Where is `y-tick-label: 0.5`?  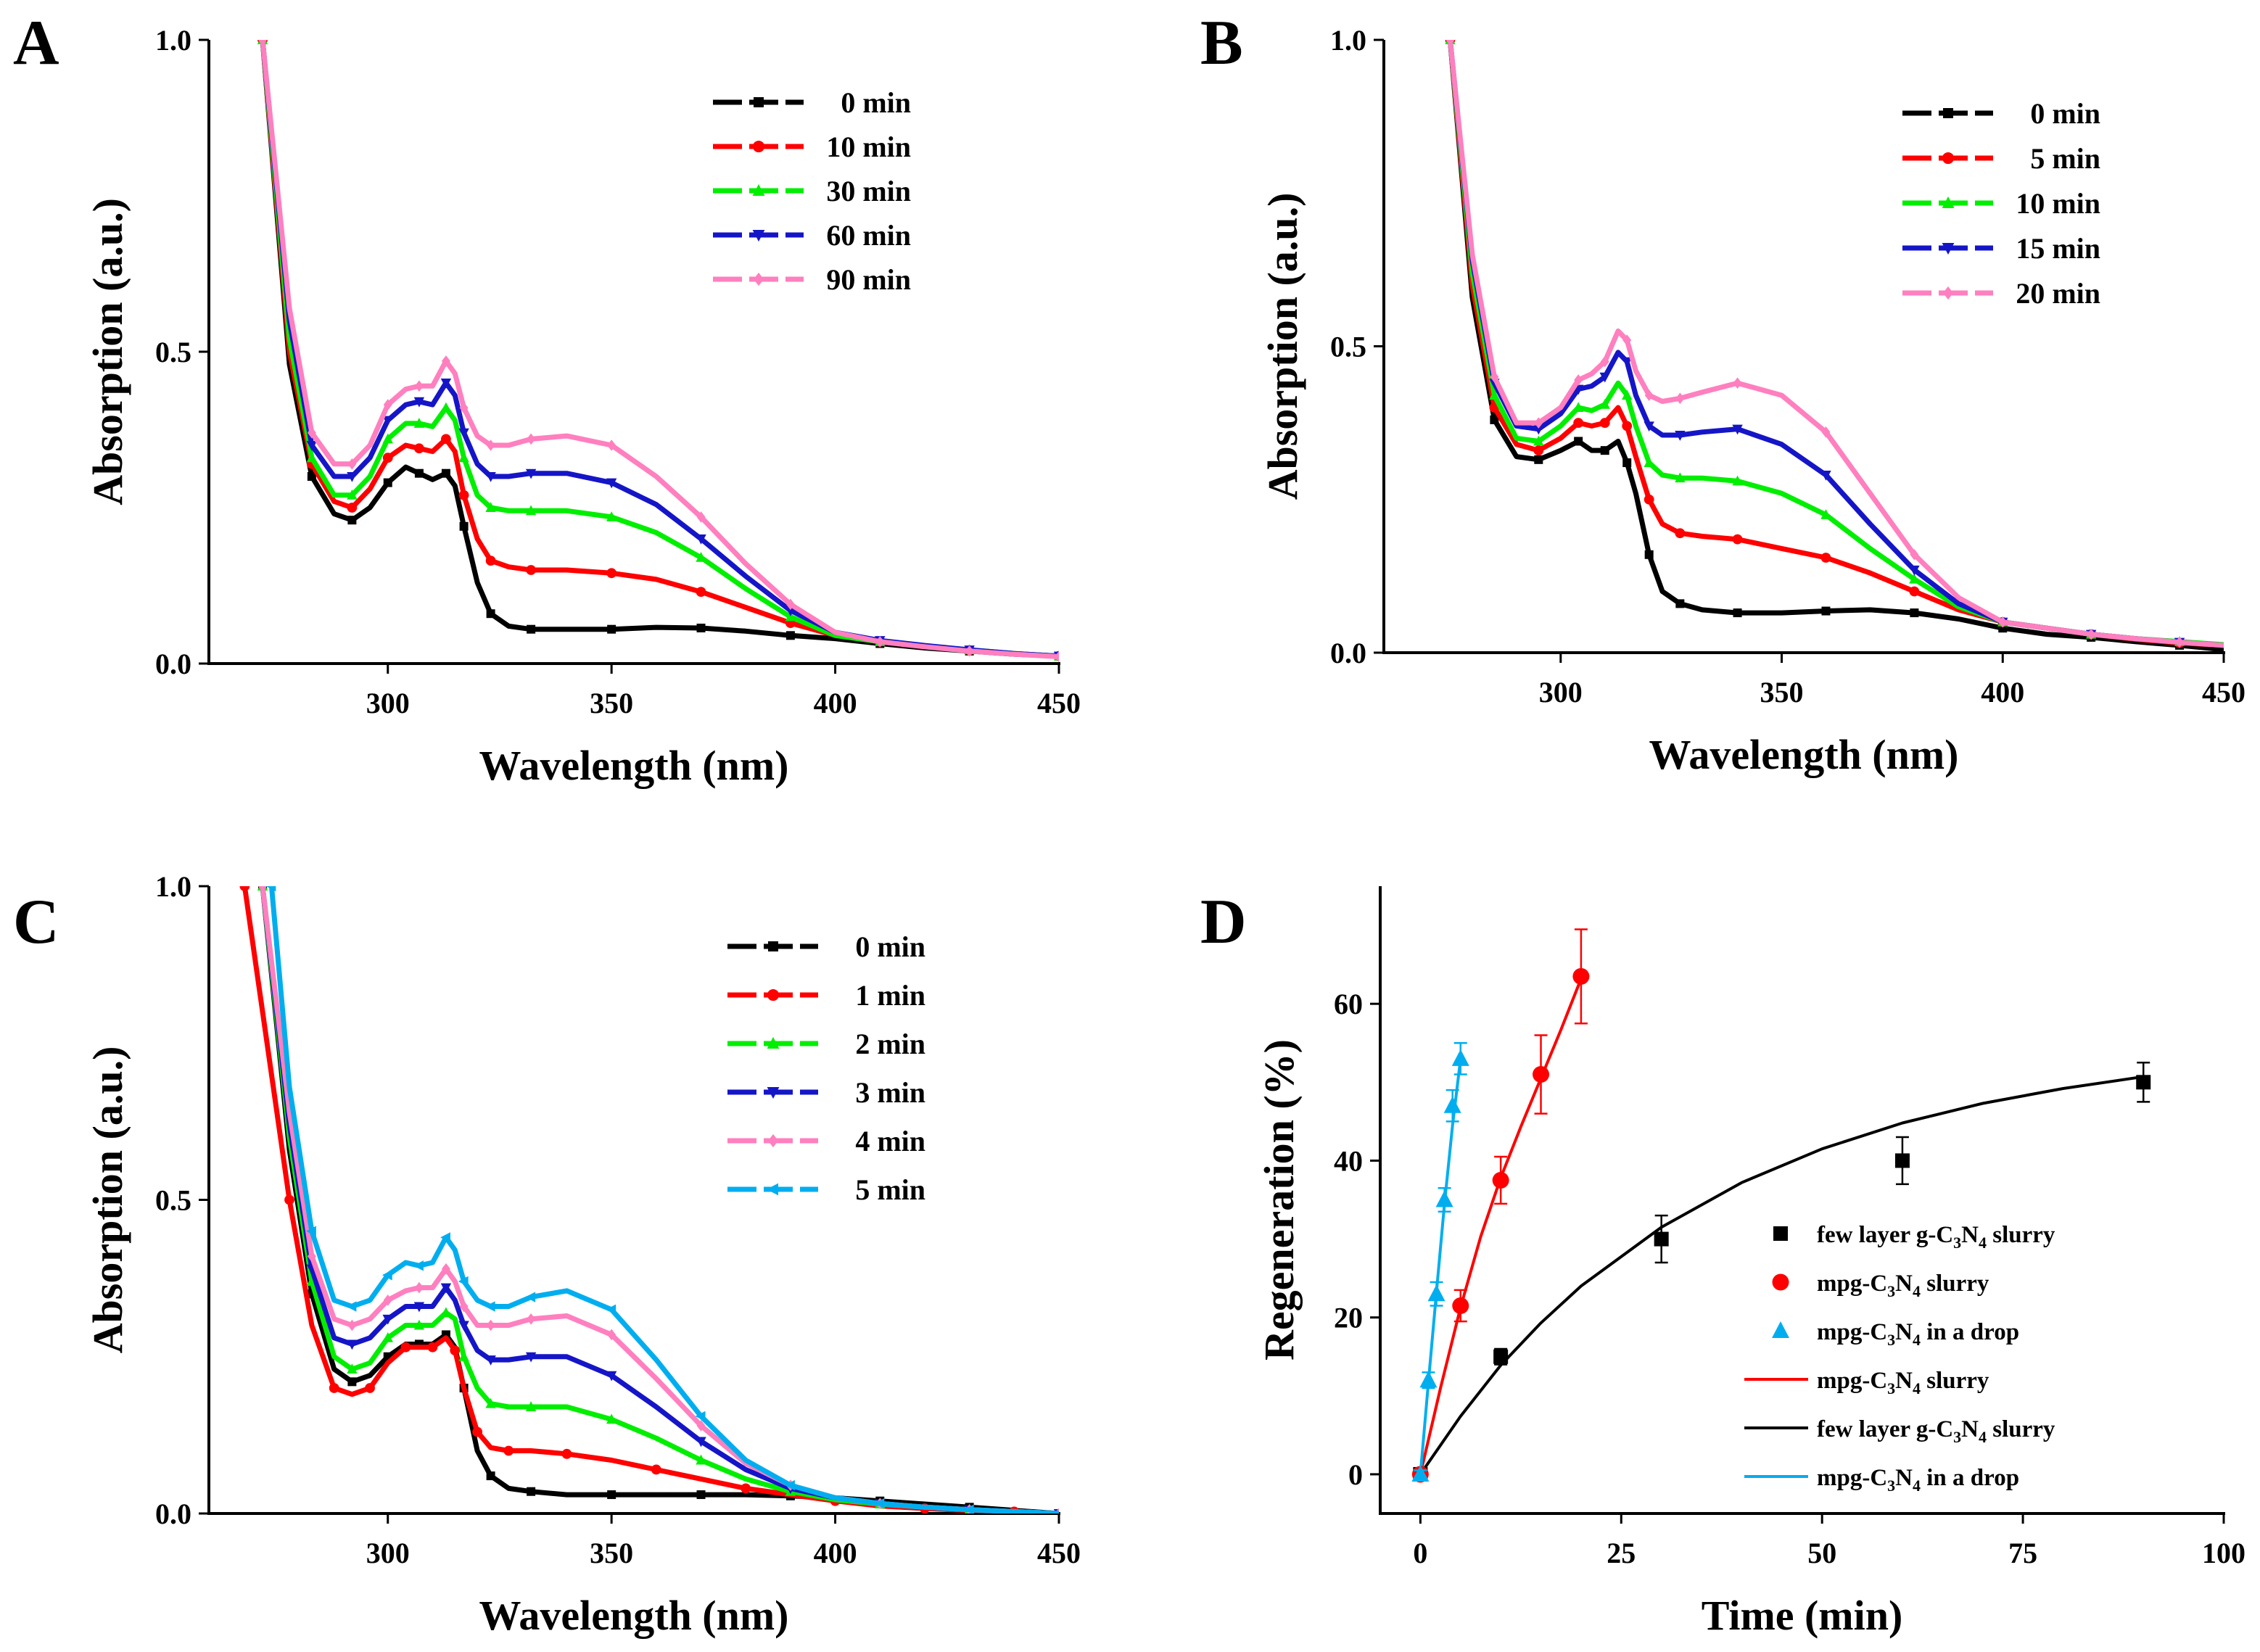
y-tick-label: 0.5 is located at coordinates (173, 352).